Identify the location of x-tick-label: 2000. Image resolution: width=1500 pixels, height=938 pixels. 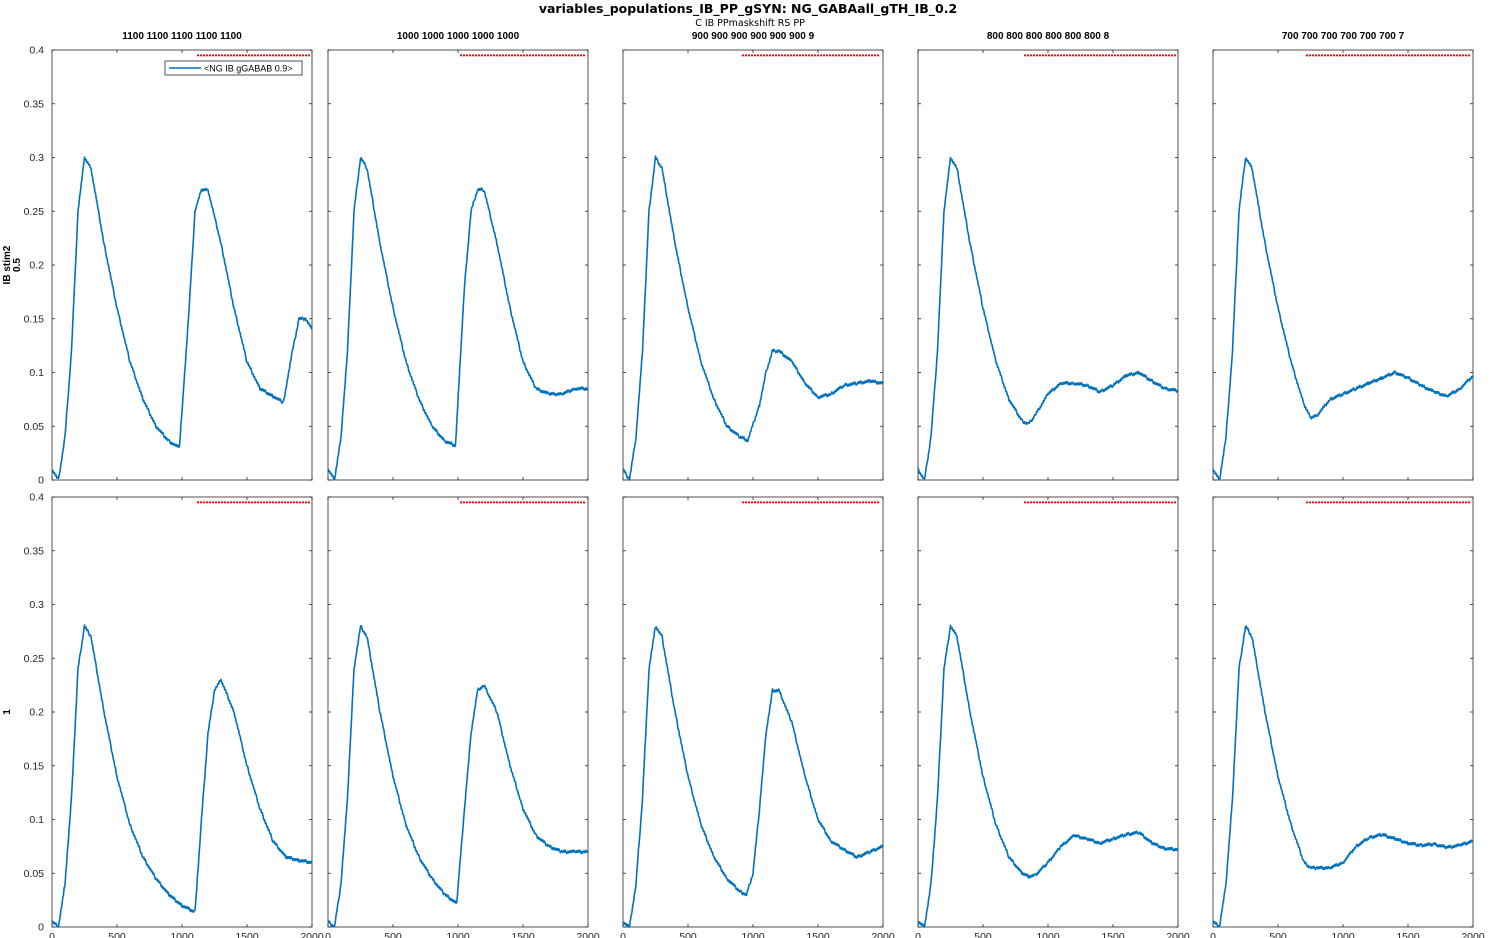
(883, 934).